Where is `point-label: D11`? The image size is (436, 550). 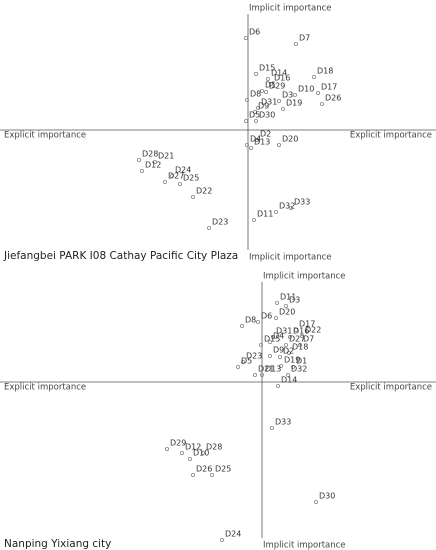
point-label: D11 is located at coordinates (265, 214).